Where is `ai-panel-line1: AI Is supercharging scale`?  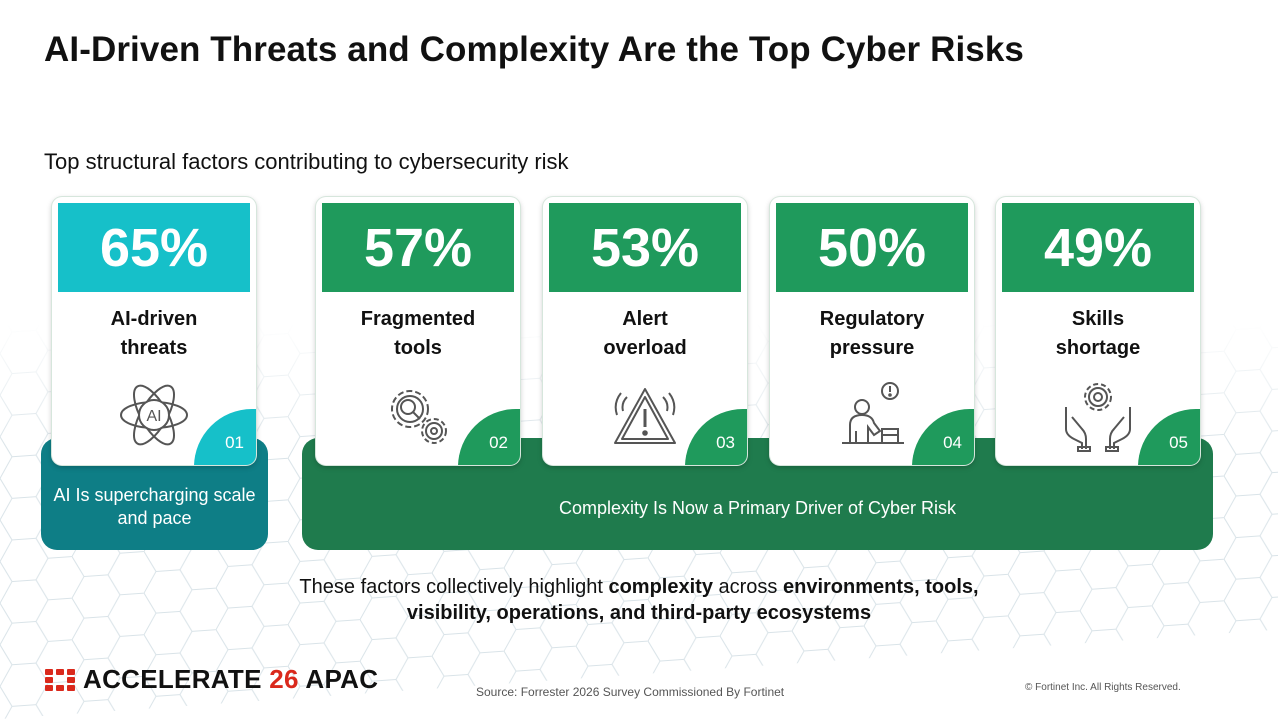 ai-panel-line1: AI Is supercharging scale is located at coordinates (154, 495).